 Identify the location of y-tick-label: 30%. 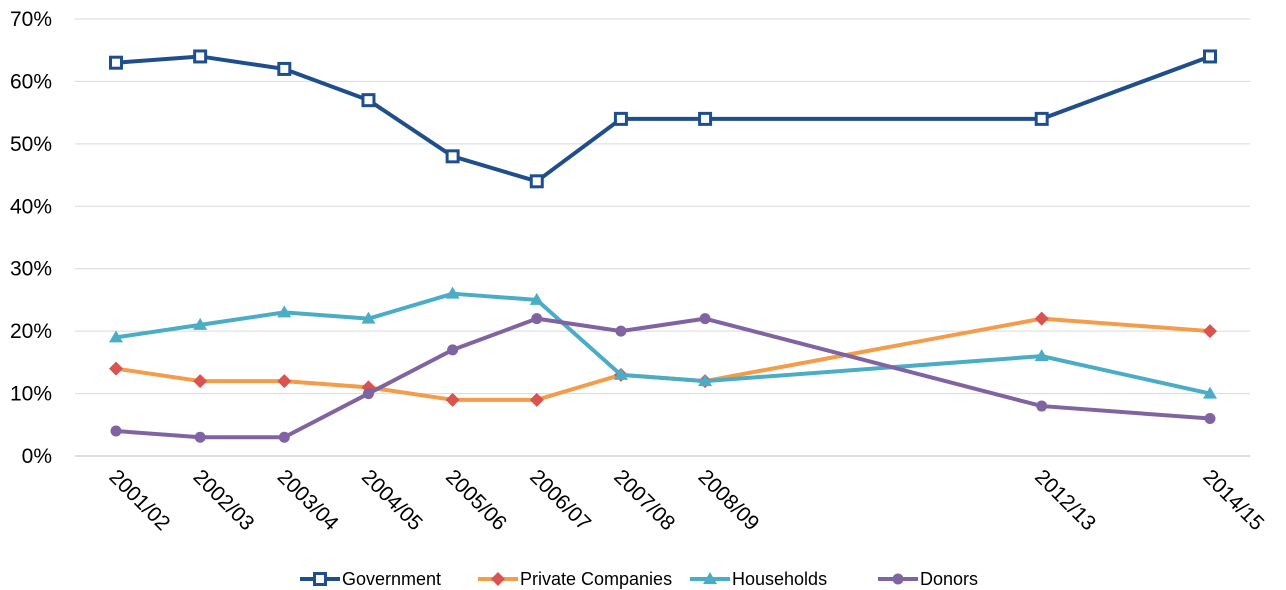
(31, 269).